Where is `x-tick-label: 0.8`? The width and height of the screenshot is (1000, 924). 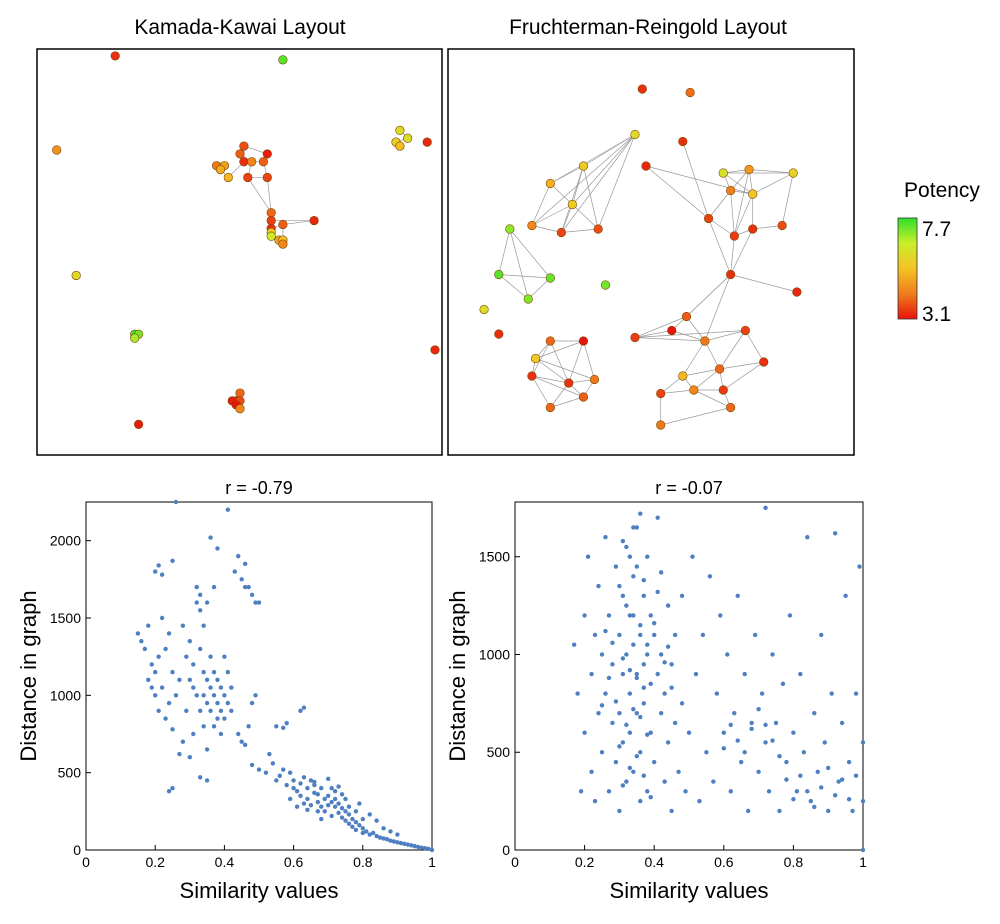 x-tick-label: 0.8 is located at coordinates (794, 862).